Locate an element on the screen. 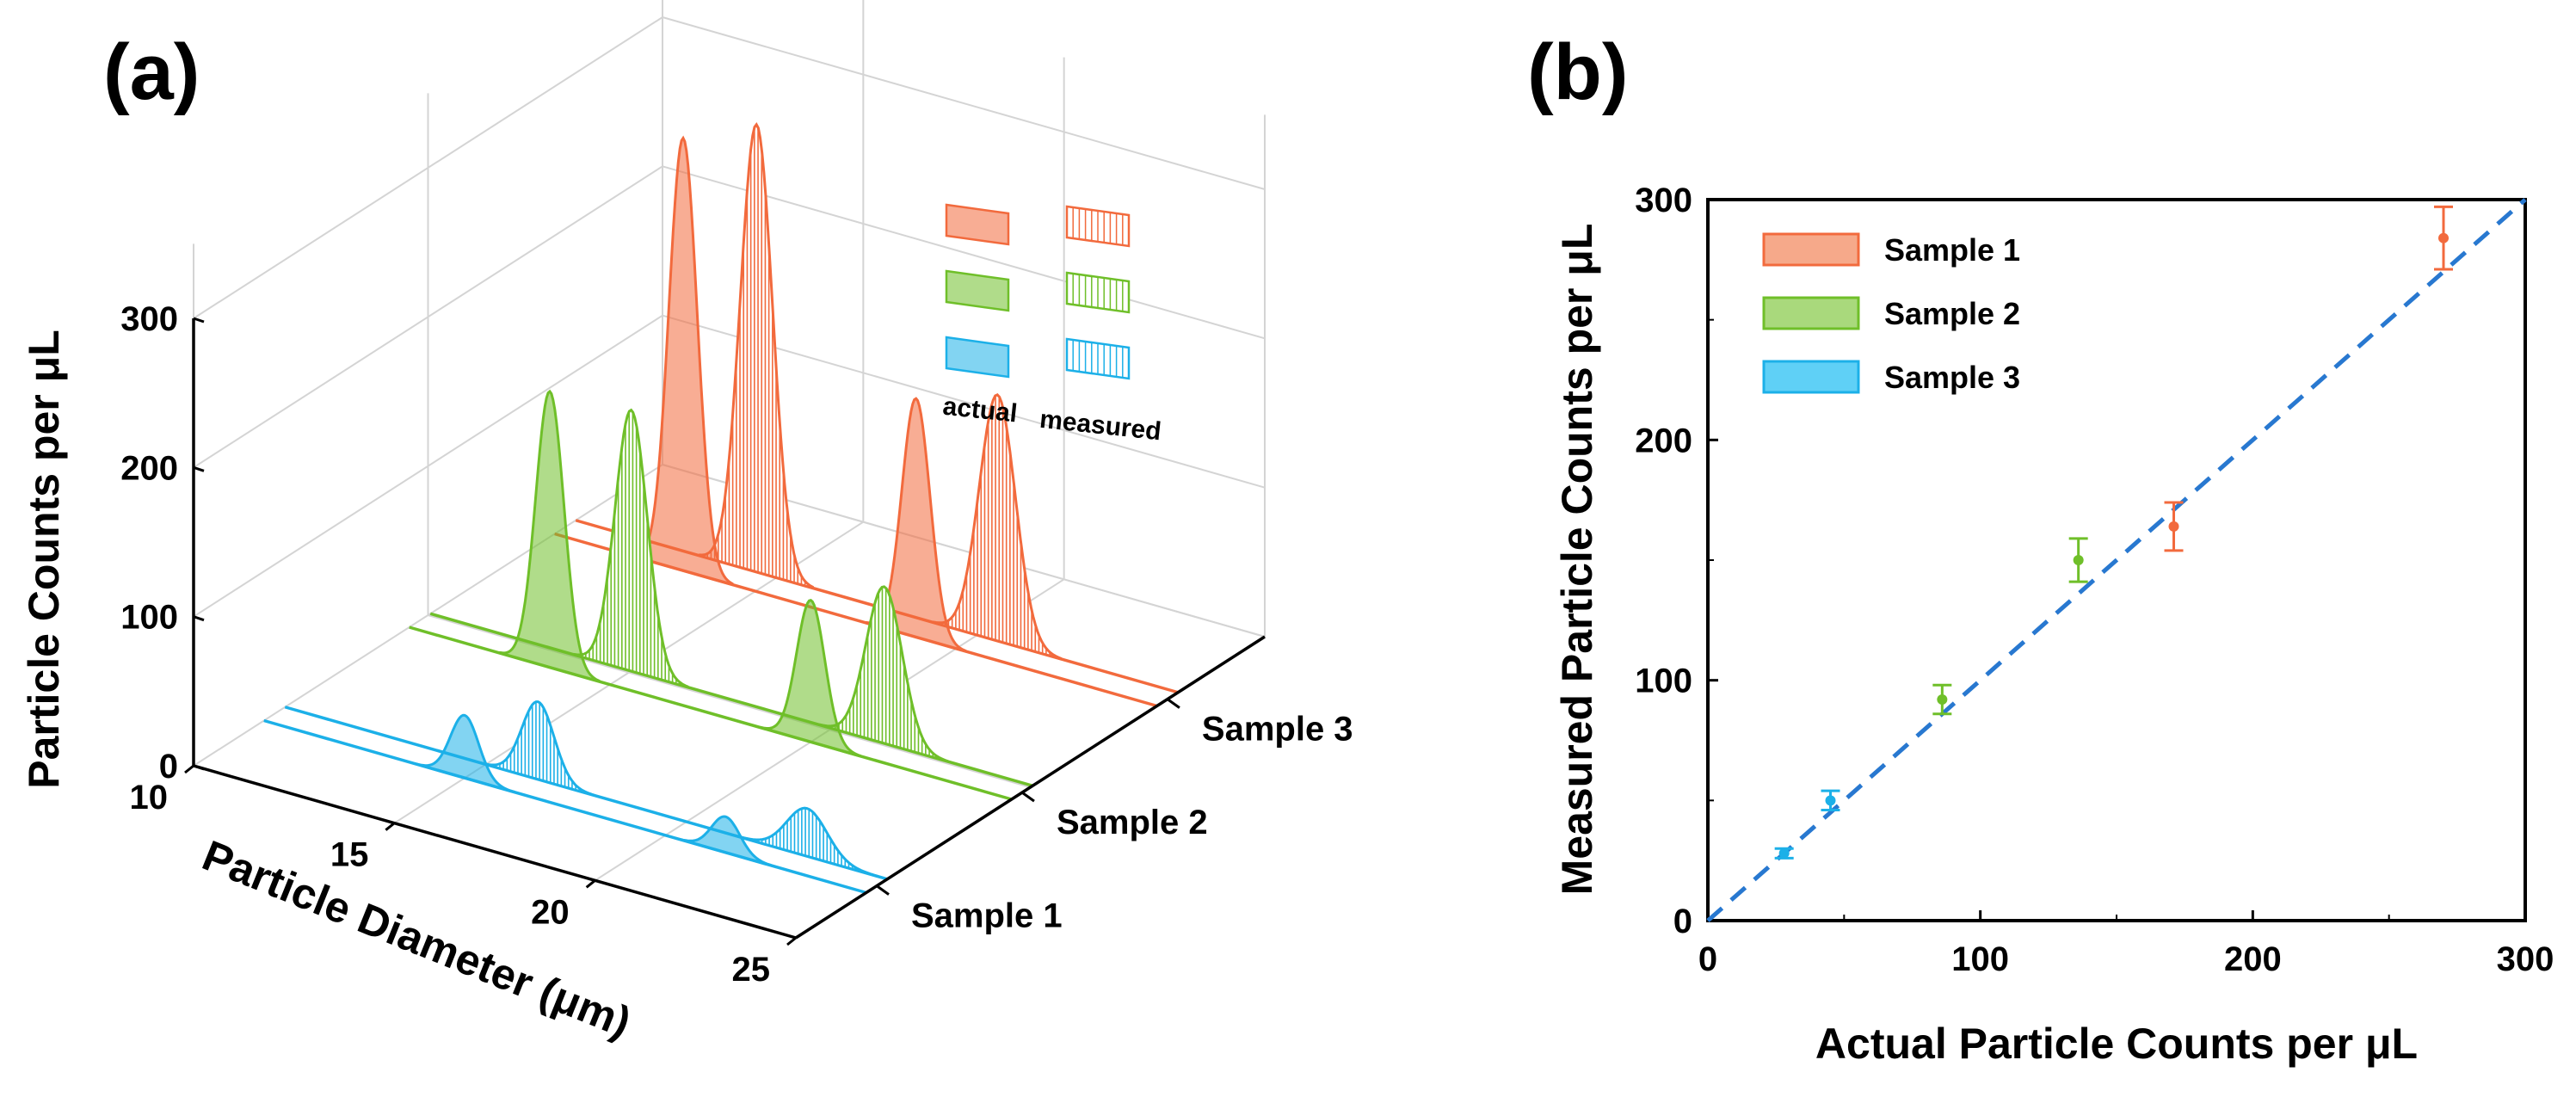  x-tick-label: 15 is located at coordinates (349, 855).